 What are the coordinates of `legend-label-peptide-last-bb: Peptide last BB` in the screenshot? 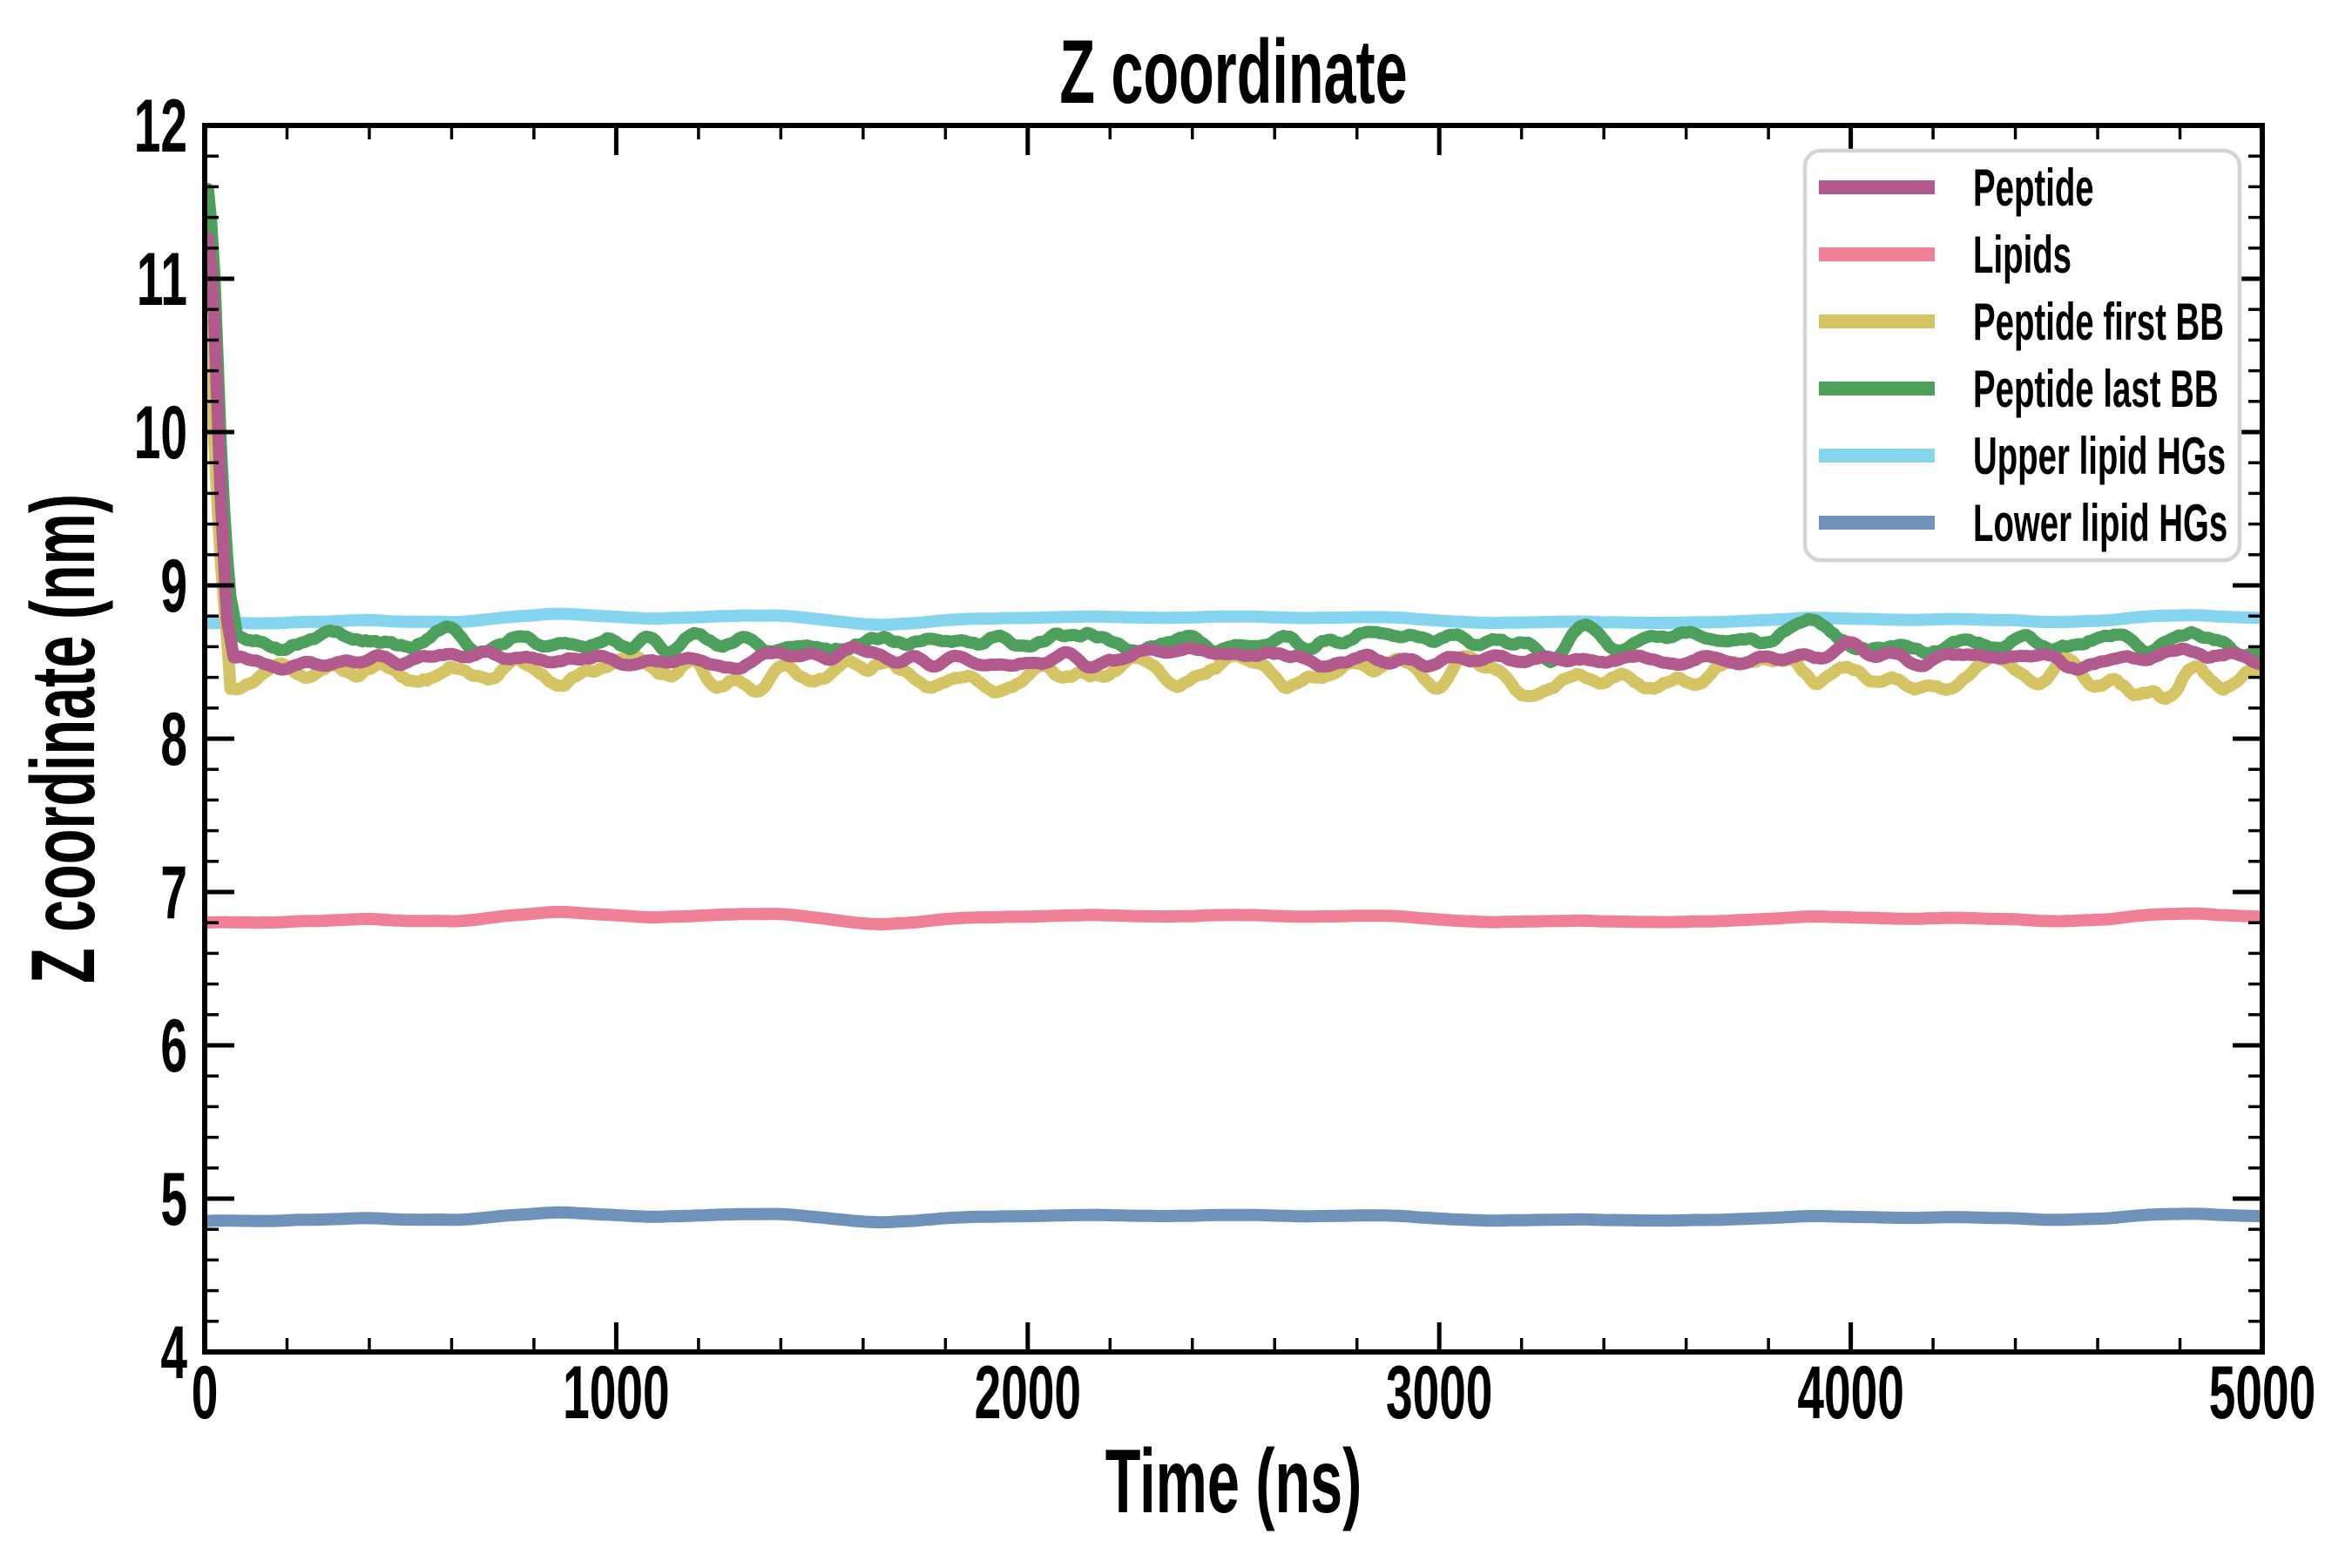 It's located at (2096, 388).